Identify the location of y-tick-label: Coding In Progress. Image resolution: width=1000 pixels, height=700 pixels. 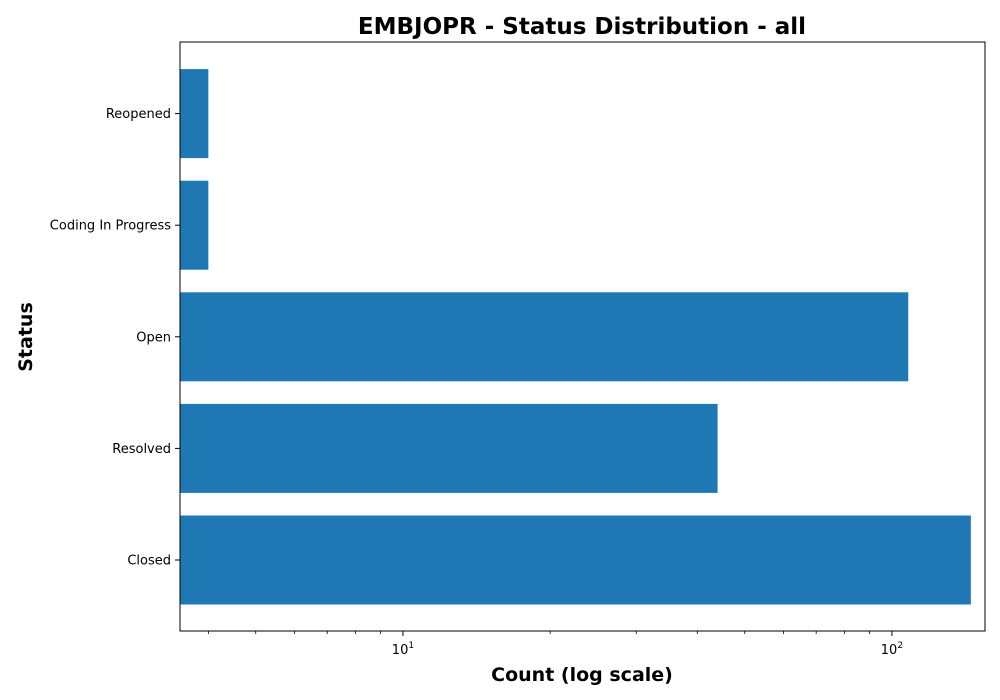
(110, 226).